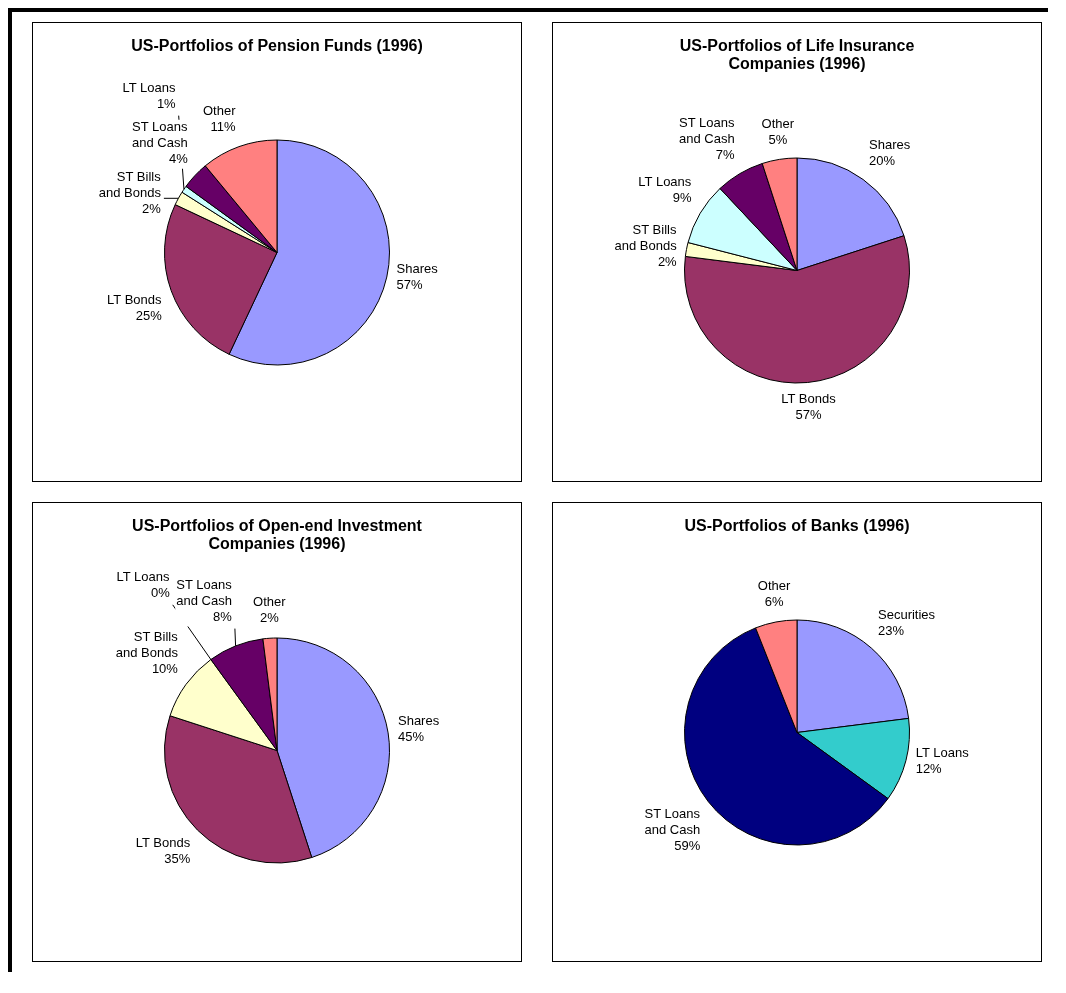 The image size is (1066, 993). I want to click on data-label: 12%, so click(929, 769).